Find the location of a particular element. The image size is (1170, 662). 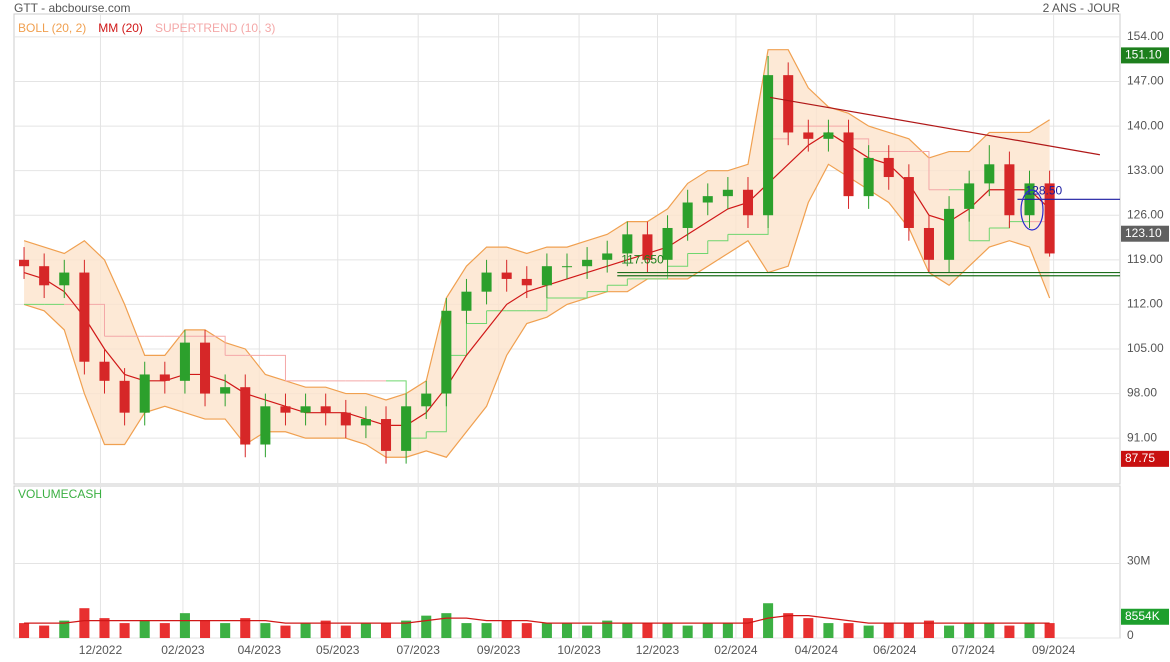

volume-marker-box is located at coordinates (1145, 616).